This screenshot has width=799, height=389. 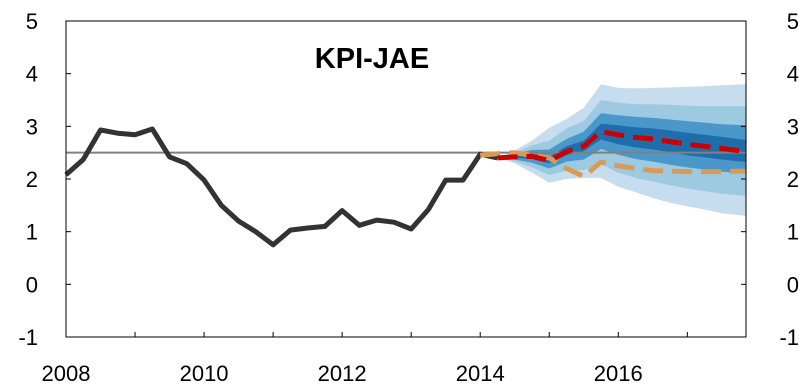 What do you see at coordinates (28, 337) in the screenshot?
I see `y-tick-label-left: -1` at bounding box center [28, 337].